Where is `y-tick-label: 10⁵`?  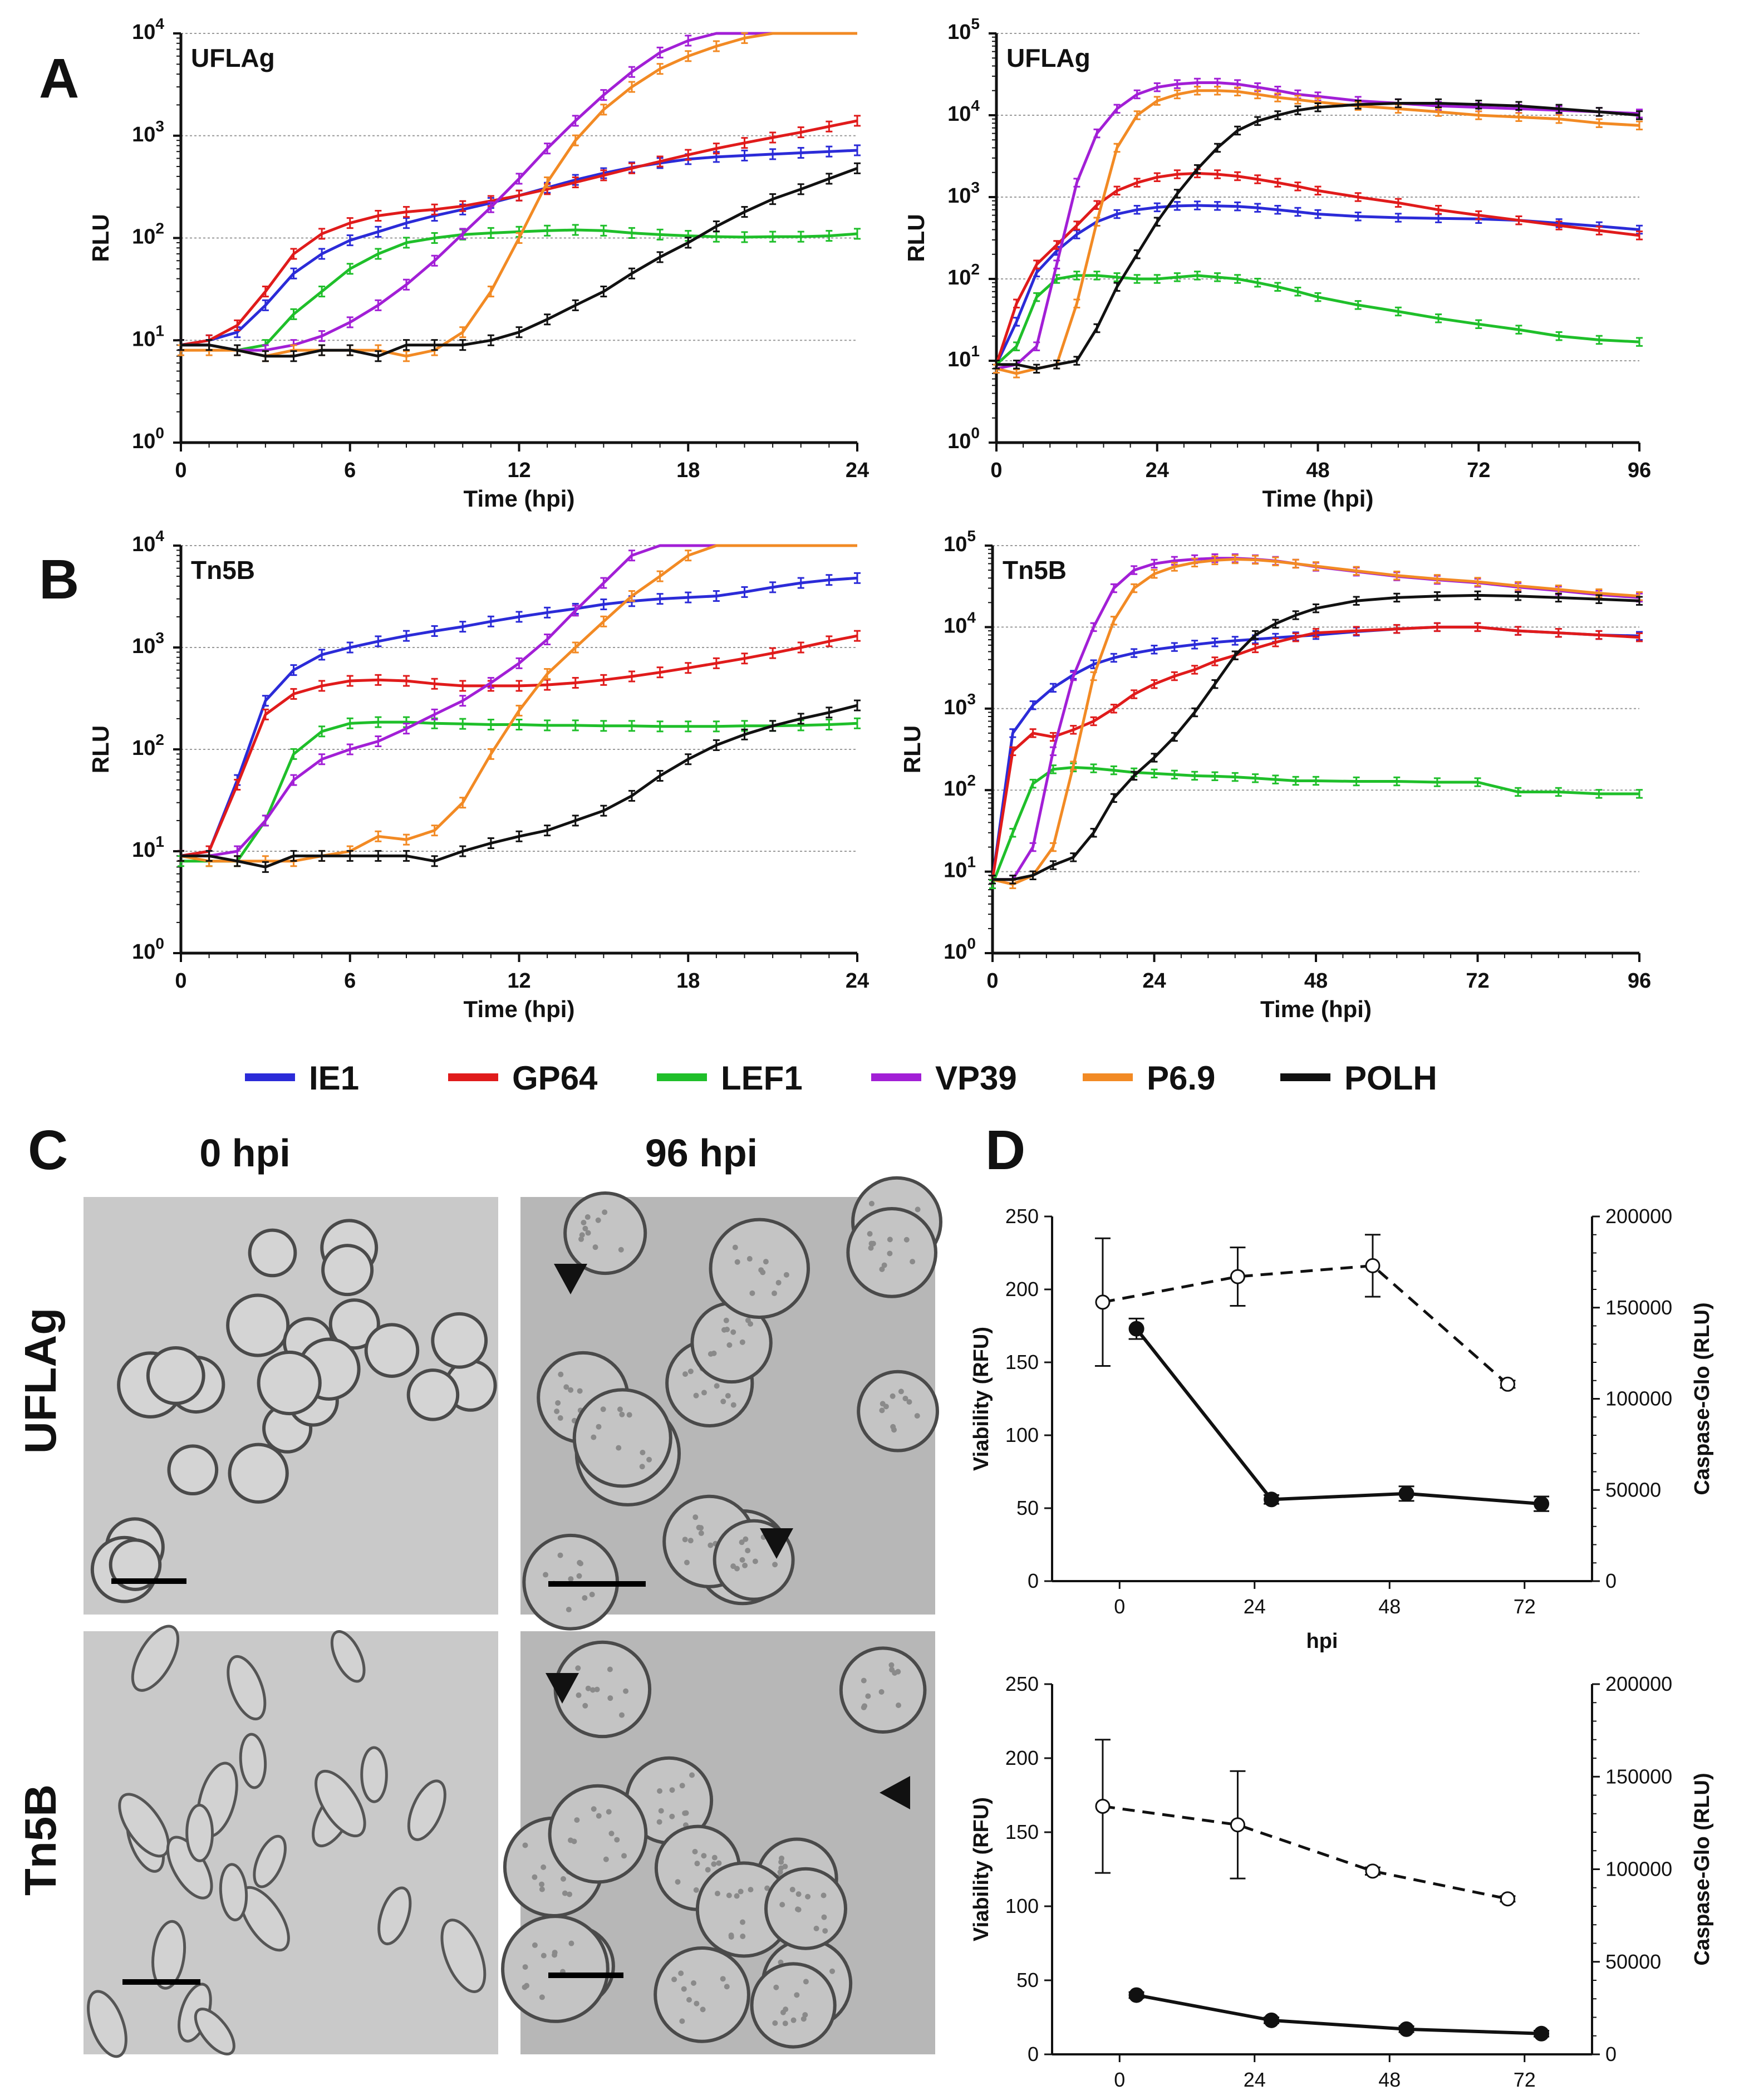
y-tick-label: 10⁵ is located at coordinates (964, 30).